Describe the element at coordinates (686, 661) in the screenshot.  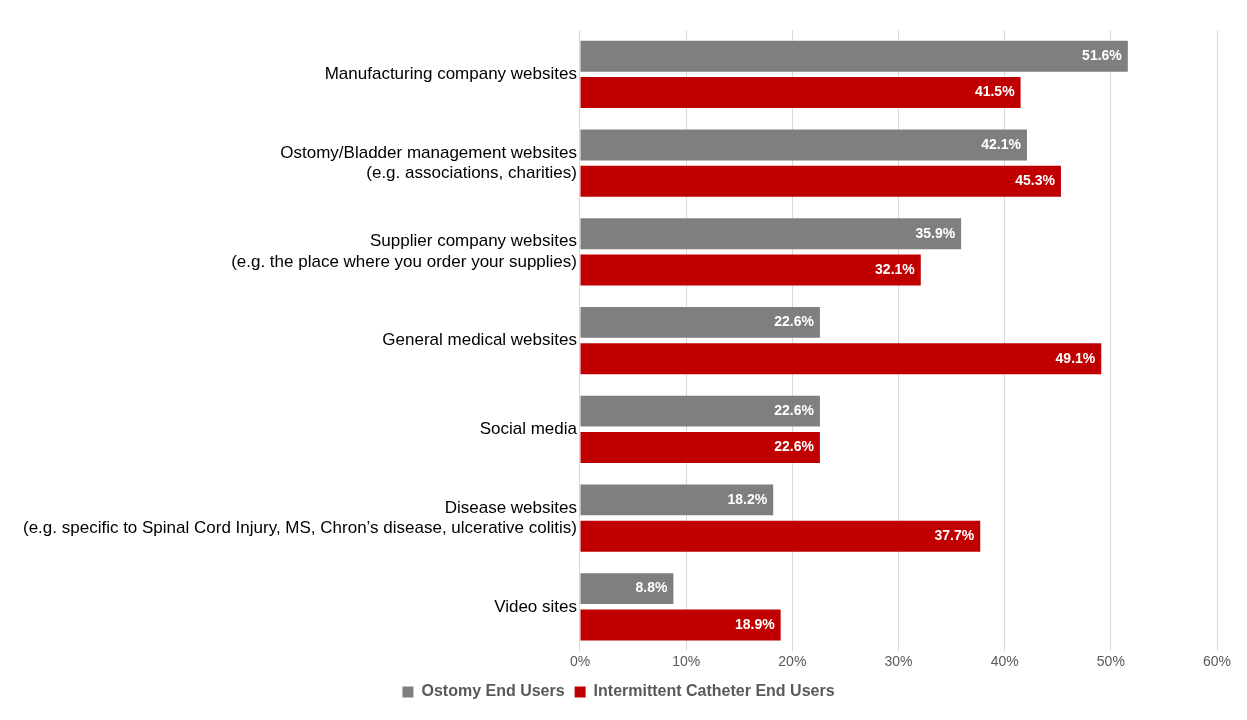
I see `x-tick-label: 10%` at that location.